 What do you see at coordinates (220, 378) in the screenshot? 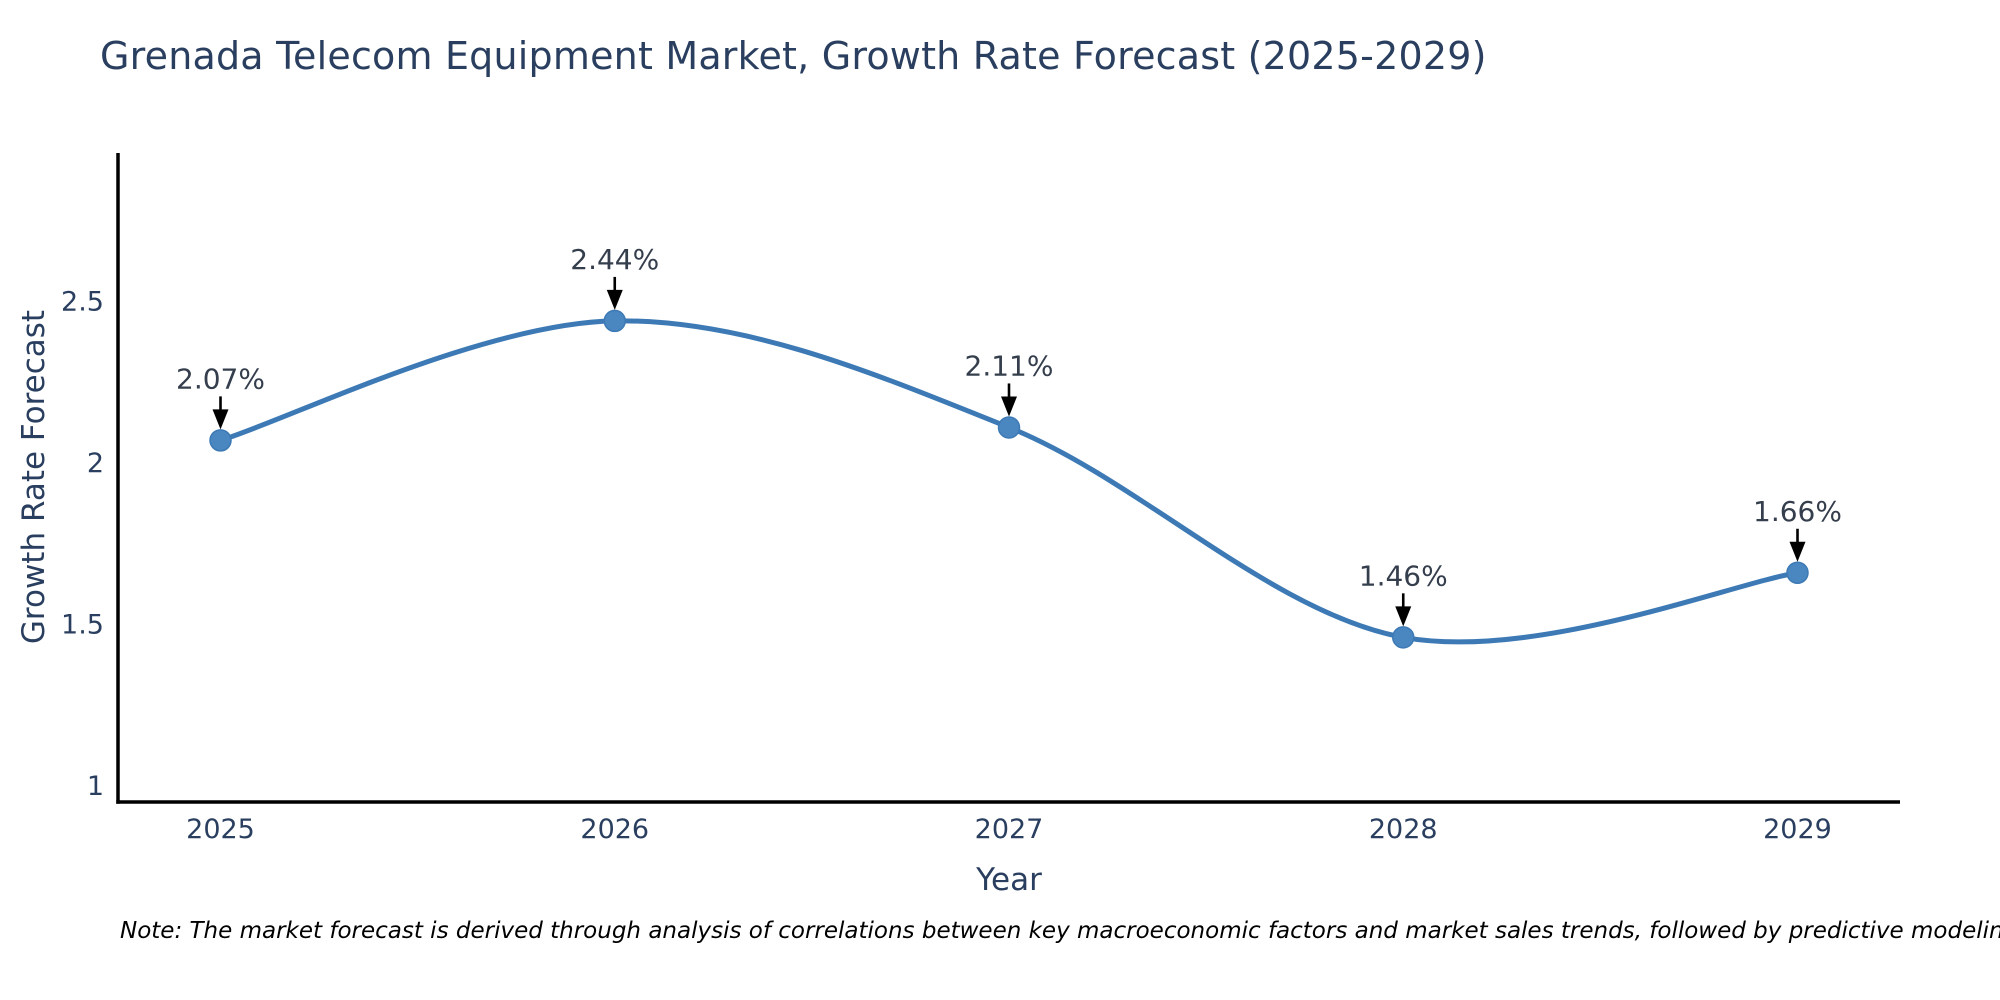
I see `point-annotation: 2.07%` at bounding box center [220, 378].